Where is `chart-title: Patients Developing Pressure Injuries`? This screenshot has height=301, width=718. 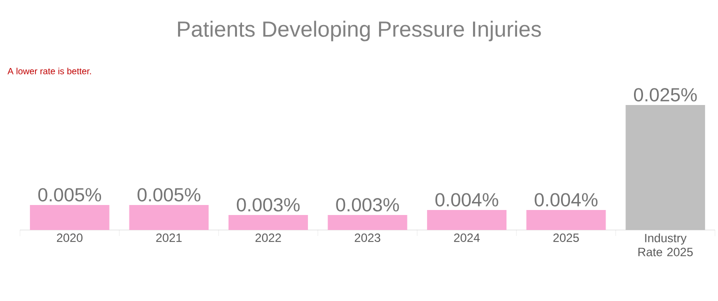 chart-title: Patients Developing Pressure Injuries is located at coordinates (359, 31).